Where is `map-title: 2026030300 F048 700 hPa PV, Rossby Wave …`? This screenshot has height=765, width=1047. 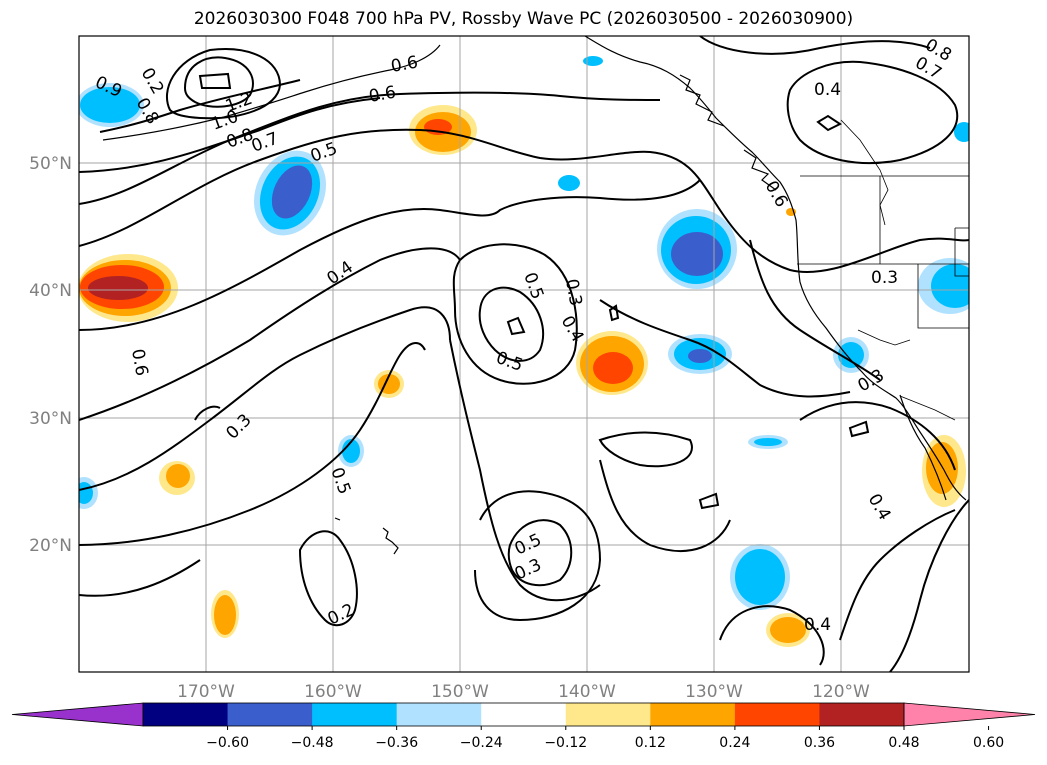 map-title: 2026030300 F048 700 hPa PV, Rossby Wave … is located at coordinates (523, 19).